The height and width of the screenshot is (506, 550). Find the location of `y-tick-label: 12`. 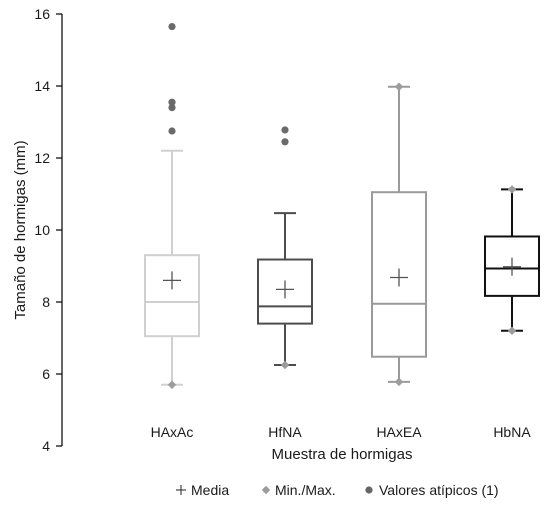

y-tick-label: 12 is located at coordinates (42, 158).